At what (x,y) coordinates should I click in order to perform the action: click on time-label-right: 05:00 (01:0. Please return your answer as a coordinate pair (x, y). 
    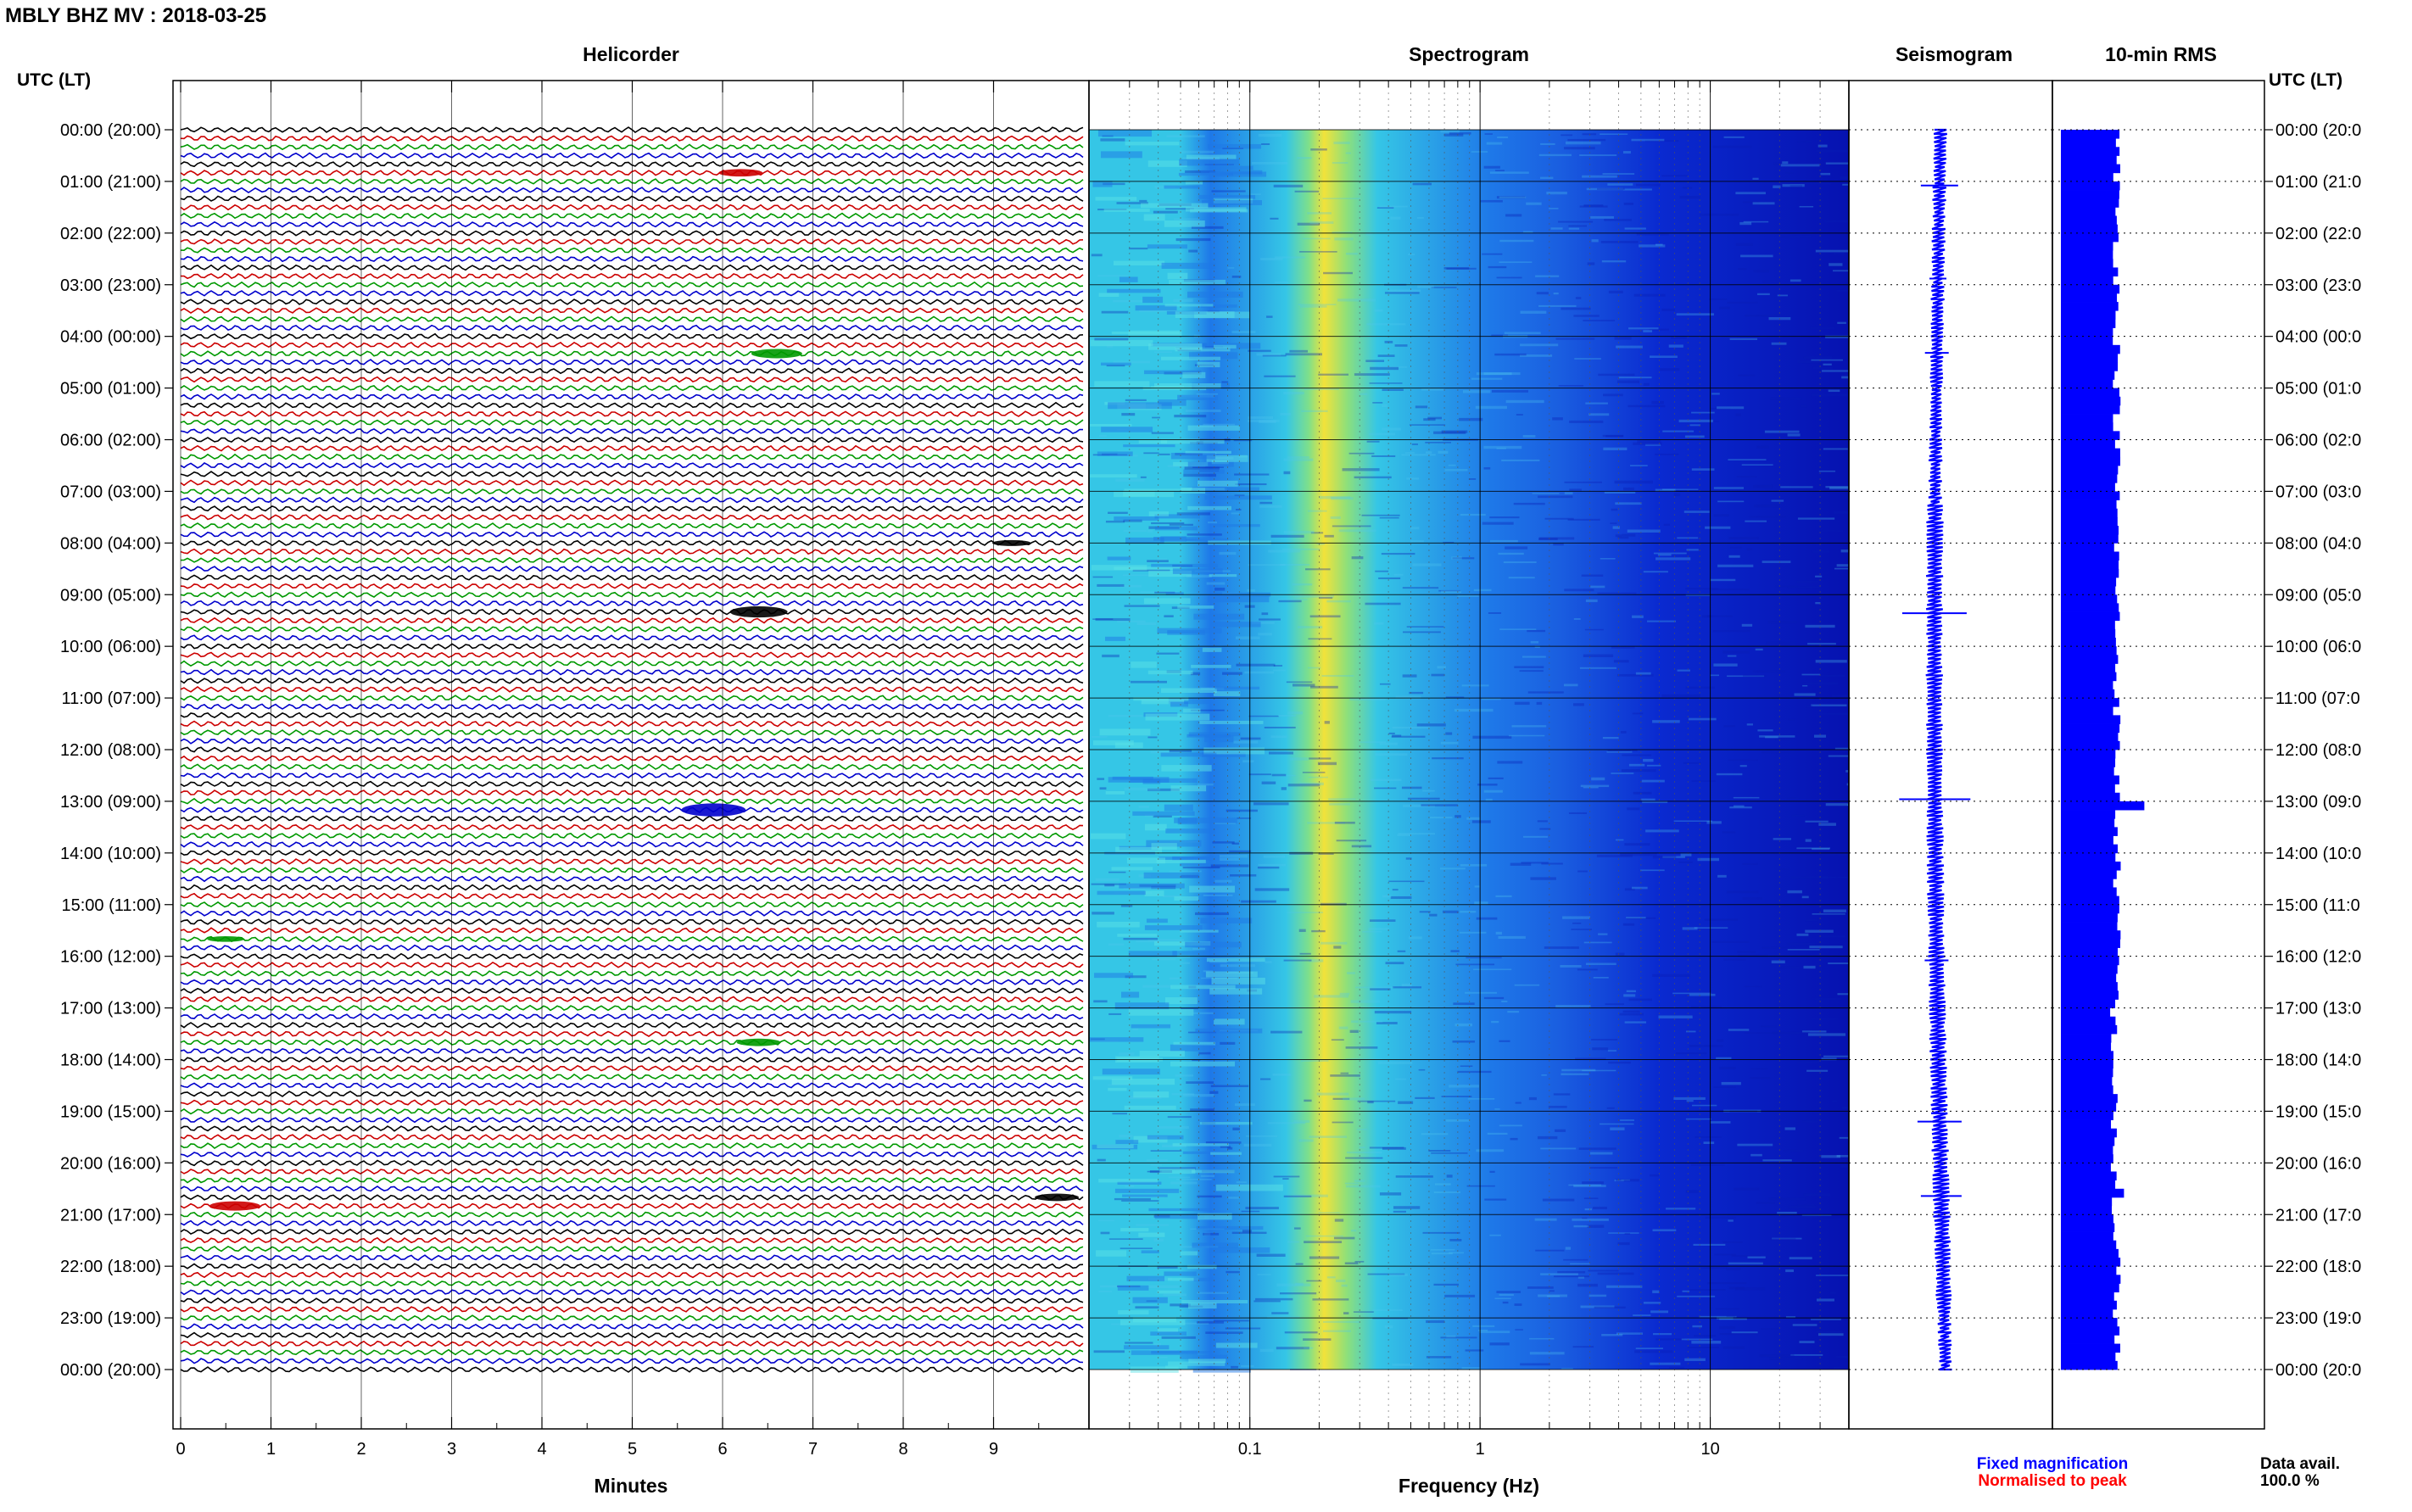
    Looking at the image, I should click on (2318, 389).